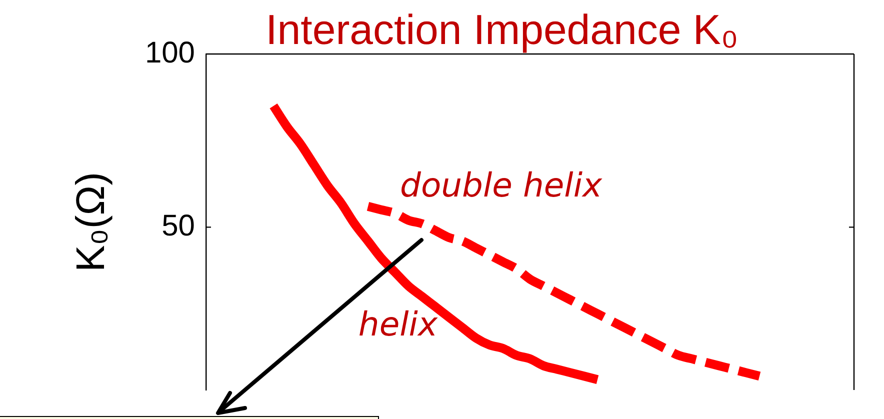 This screenshot has height=419, width=884. Describe the element at coordinates (501, 184) in the screenshot. I see `series-label: double helix` at that location.